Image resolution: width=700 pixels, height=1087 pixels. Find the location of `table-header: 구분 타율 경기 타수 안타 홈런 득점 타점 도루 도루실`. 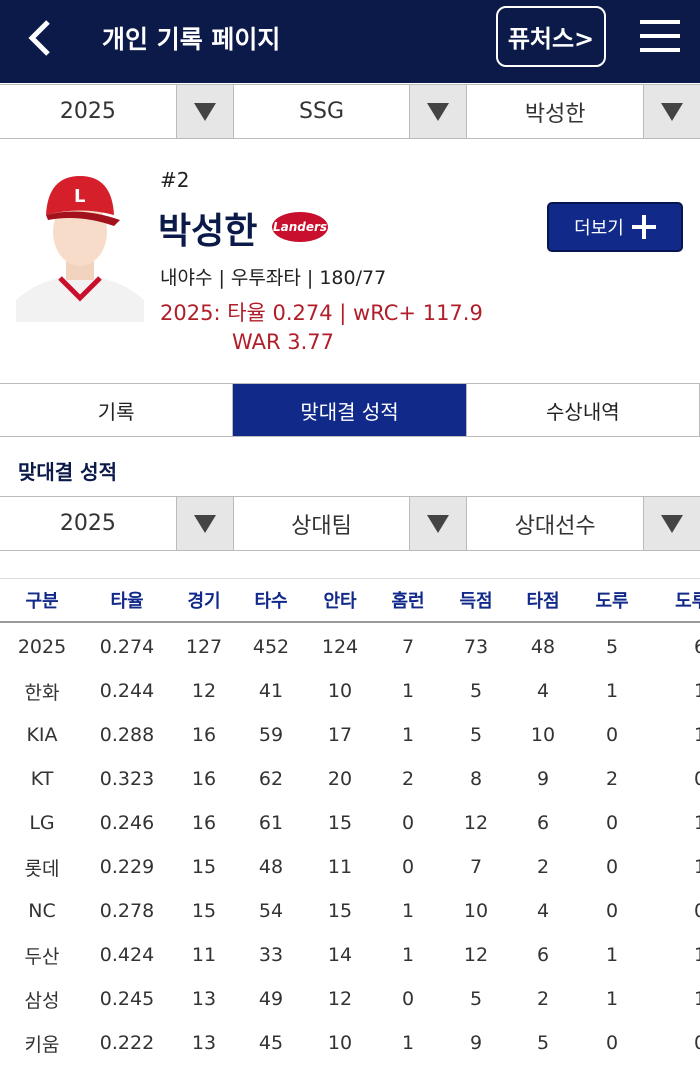

table-header: 구분 타율 경기 타수 안타 홈런 득점 타점 도루 도루실 is located at coordinates (350, 600).